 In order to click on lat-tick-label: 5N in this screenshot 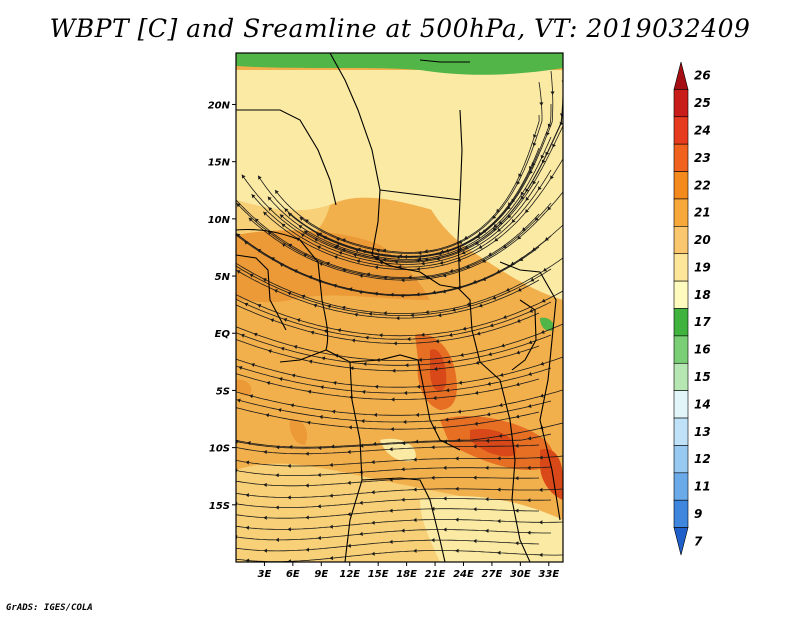, I will do `click(223, 277)`.